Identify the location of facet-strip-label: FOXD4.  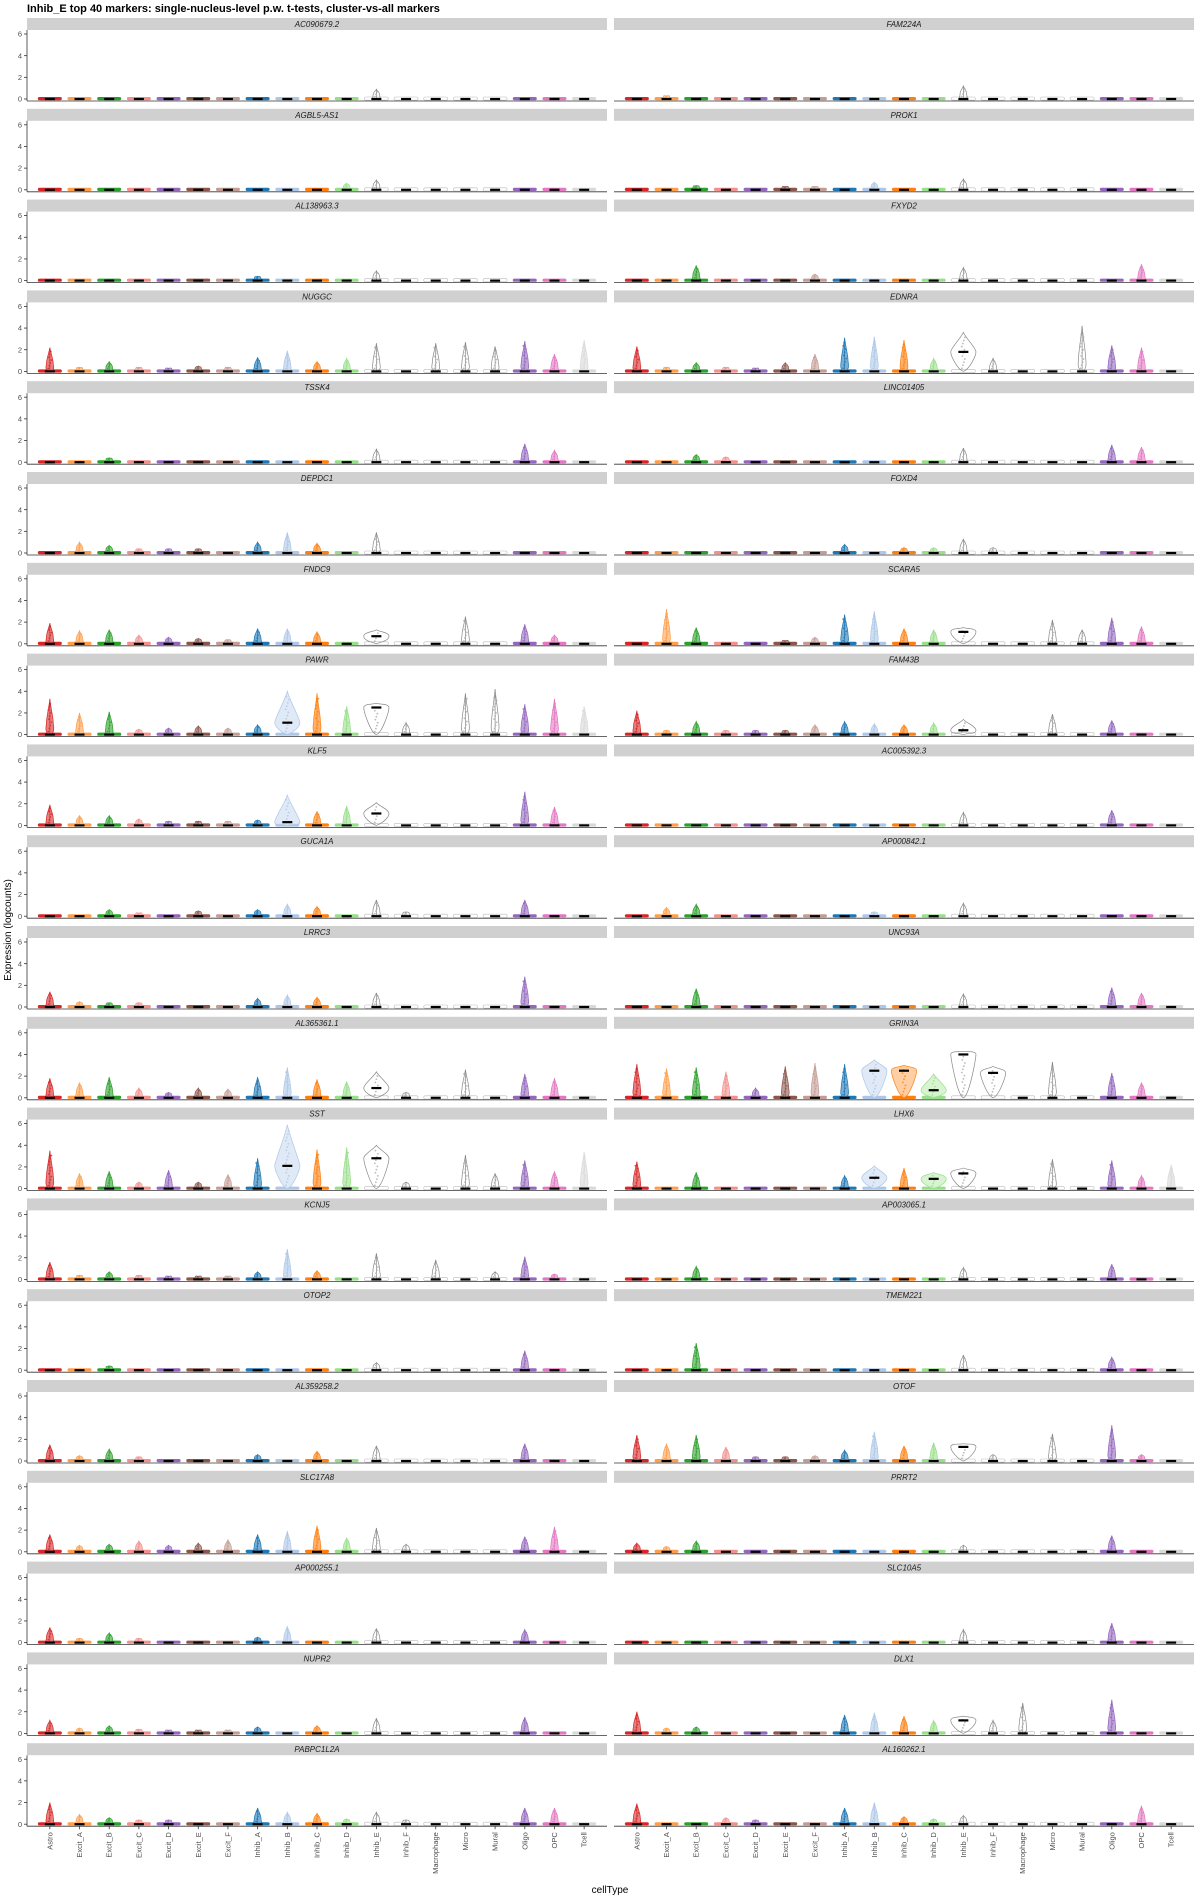
(904, 478).